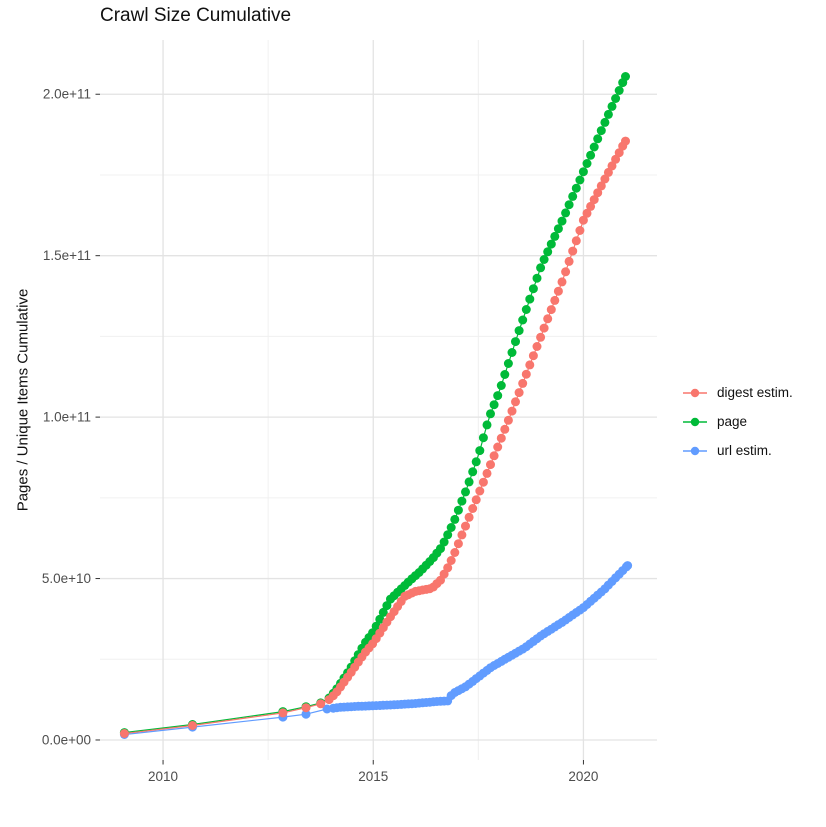 This screenshot has width=826, height=827. What do you see at coordinates (67, 94) in the screenshot?
I see `y-tick-label: 2.0e+11` at bounding box center [67, 94].